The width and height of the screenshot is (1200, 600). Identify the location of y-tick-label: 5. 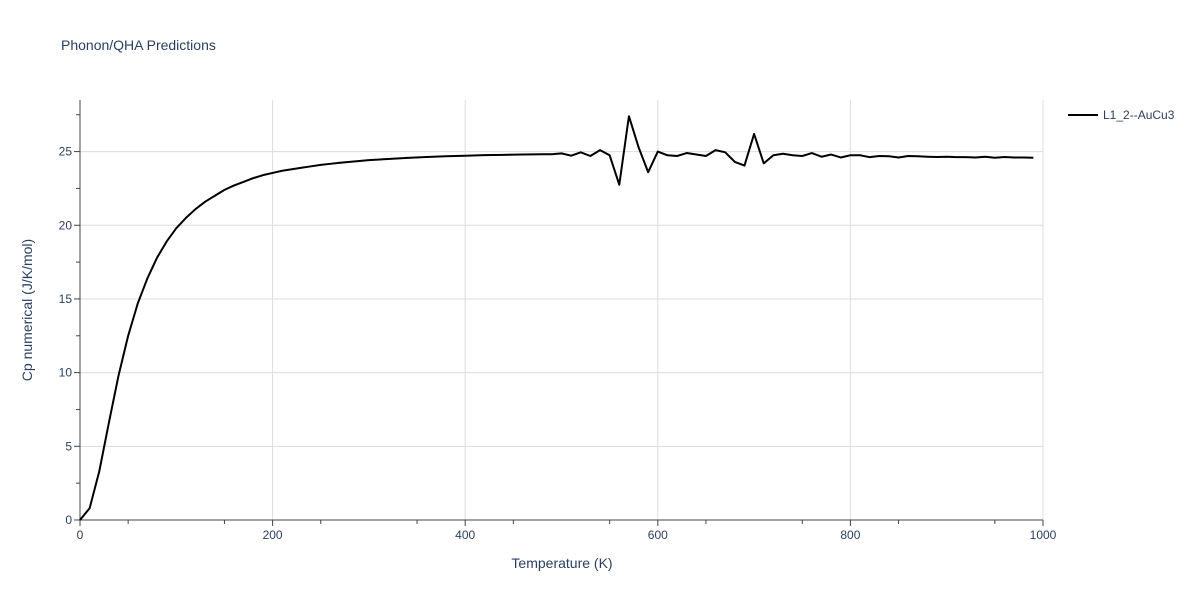
(68, 446).